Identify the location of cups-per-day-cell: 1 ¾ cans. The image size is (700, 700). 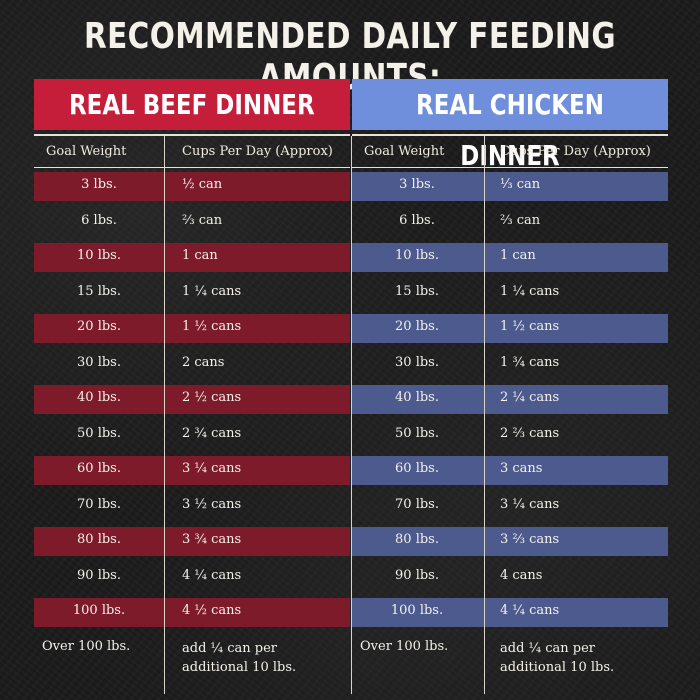
(530, 362).